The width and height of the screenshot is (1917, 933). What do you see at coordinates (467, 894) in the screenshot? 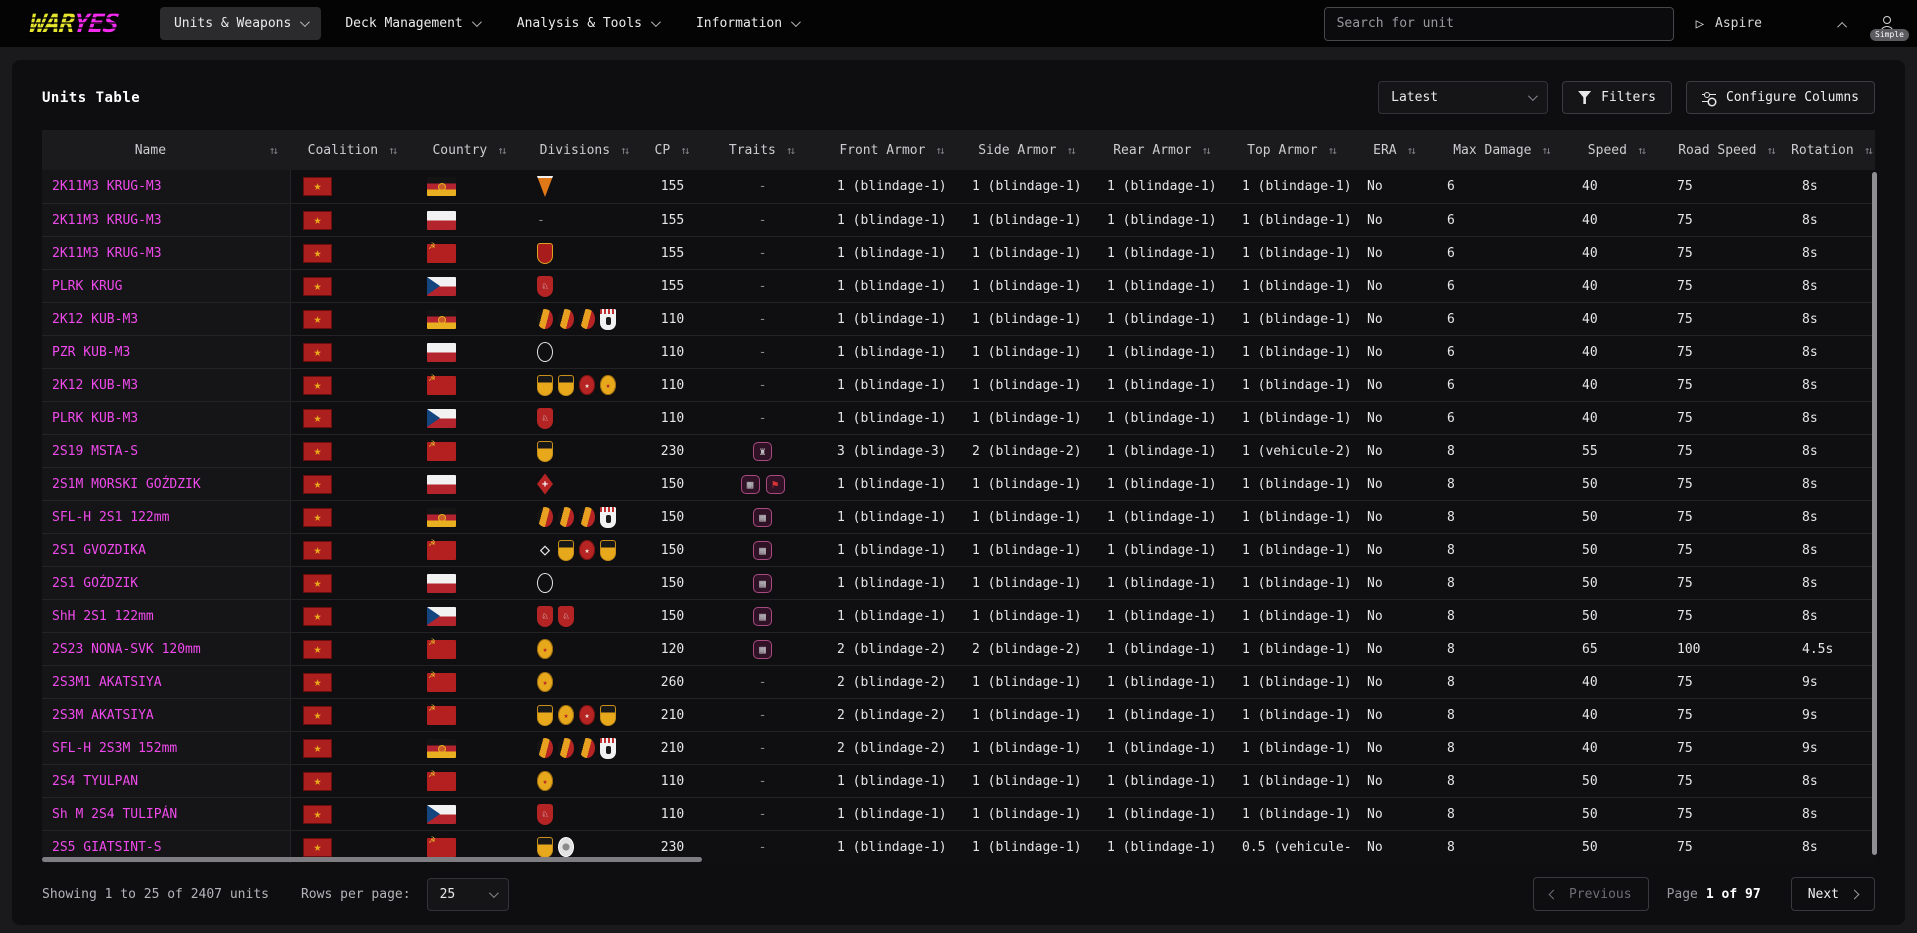
I see `rows-per-page-select: 25` at bounding box center [467, 894].